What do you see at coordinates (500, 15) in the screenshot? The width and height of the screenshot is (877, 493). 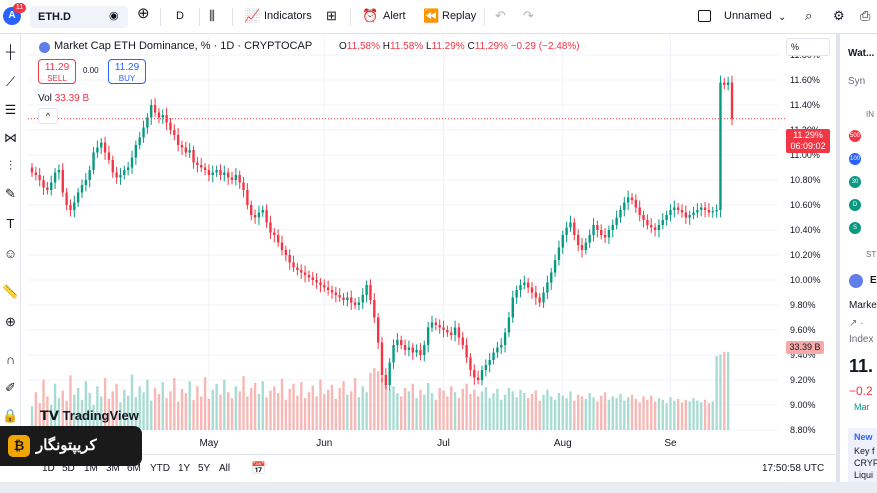 I see `undo-icon: ↶` at bounding box center [500, 15].